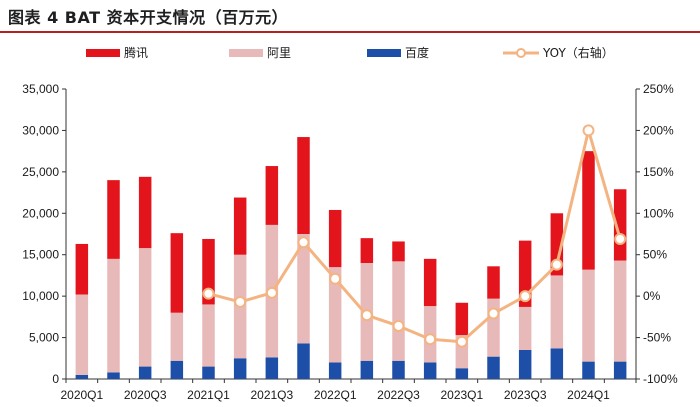  Describe the element at coordinates (81, 395) in the screenshot. I see `x-tick-label: 2020Q1` at that location.